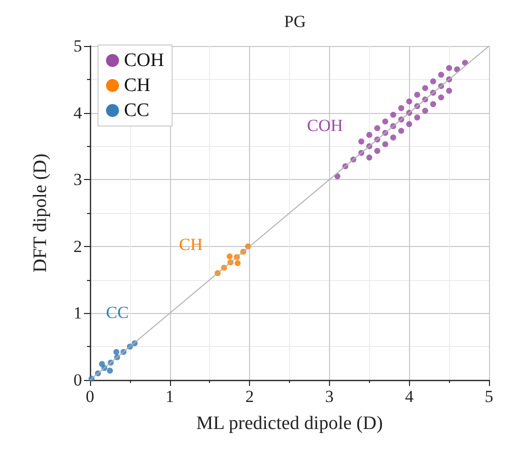  Describe the element at coordinates (137, 85) in the screenshot. I see `legend-label: CH` at that location.